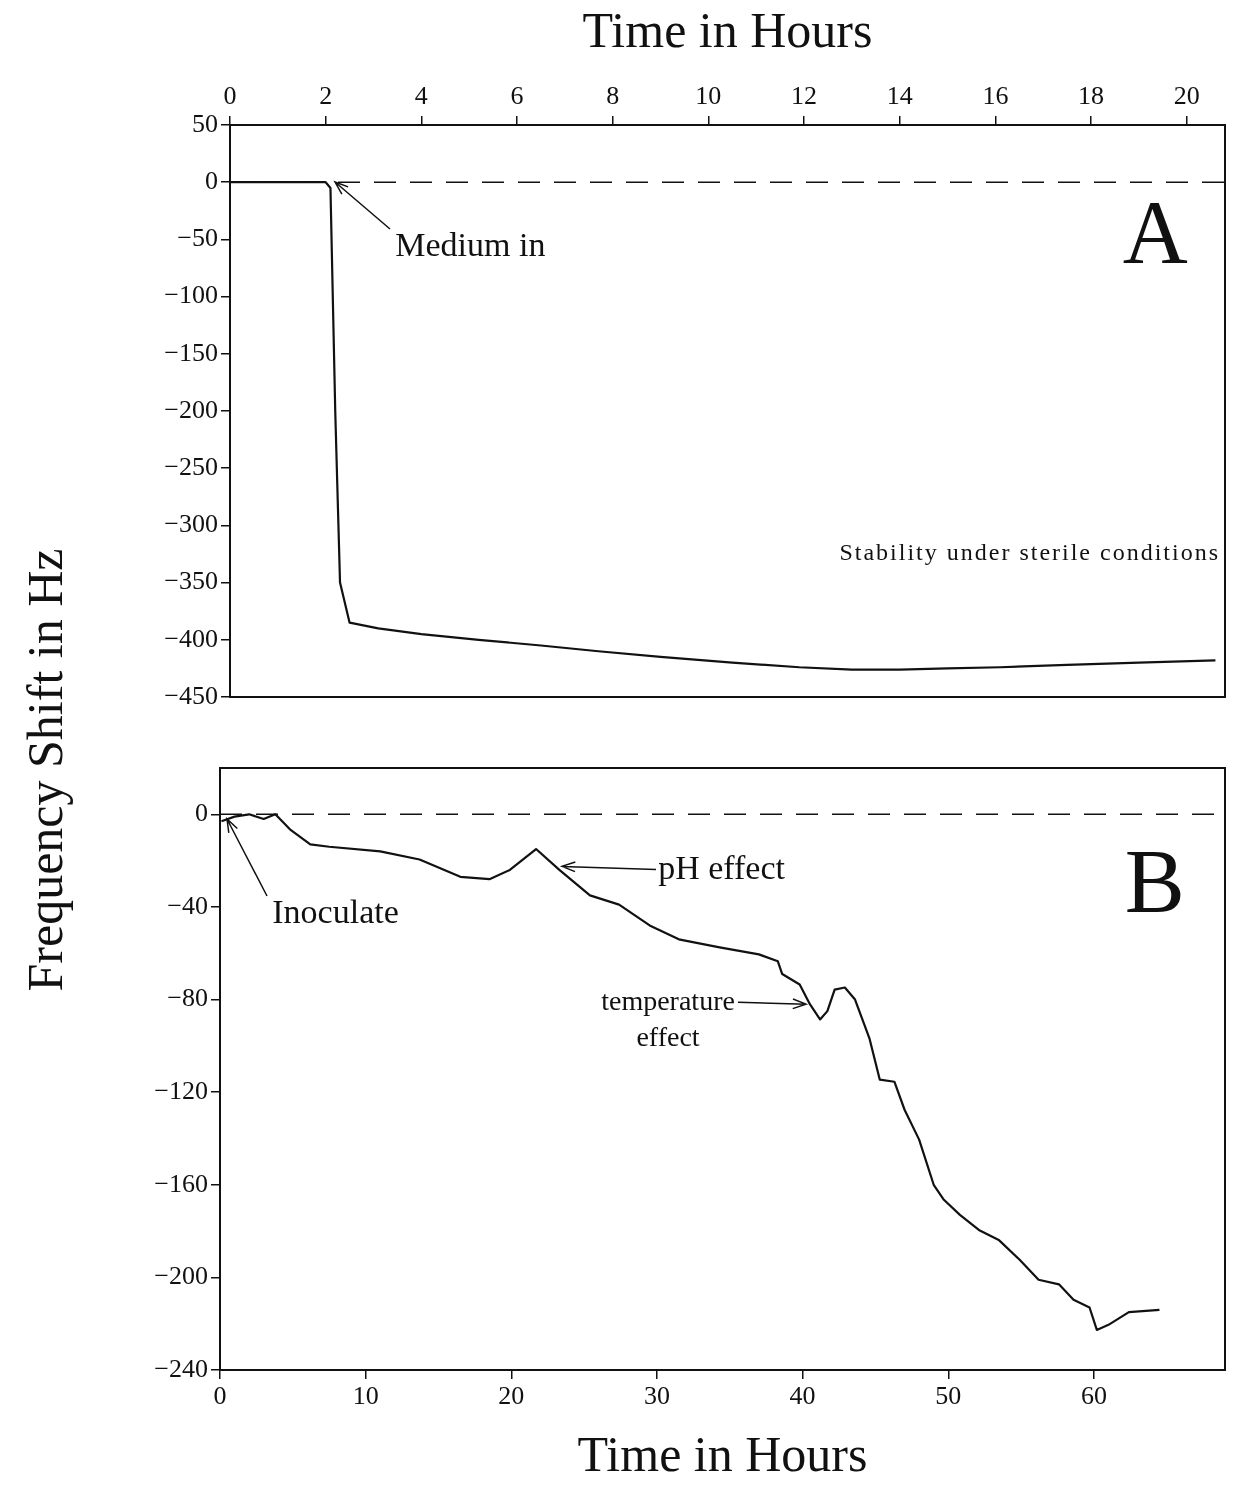 The image size is (1242, 1488). I want to click on annotation: B, so click(1154, 882).